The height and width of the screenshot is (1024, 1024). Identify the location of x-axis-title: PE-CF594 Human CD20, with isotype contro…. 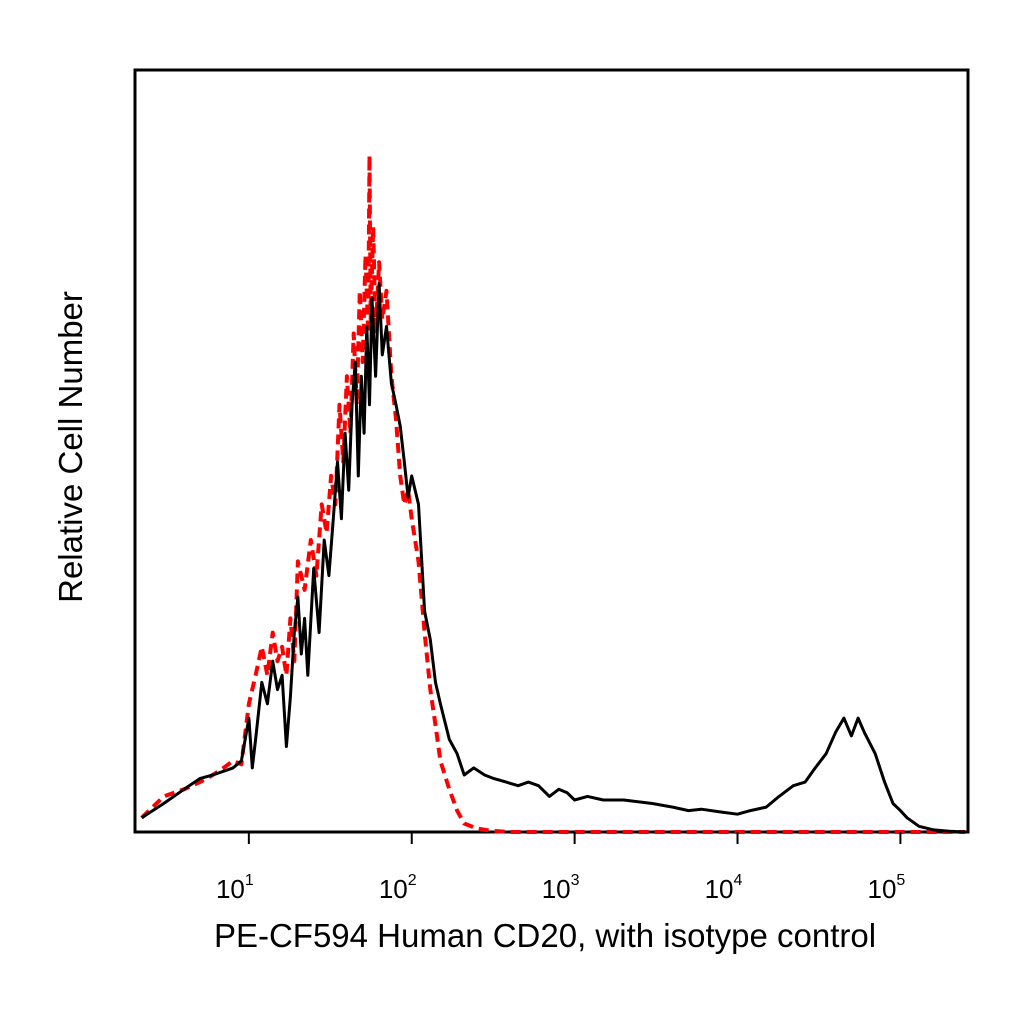
(545, 935).